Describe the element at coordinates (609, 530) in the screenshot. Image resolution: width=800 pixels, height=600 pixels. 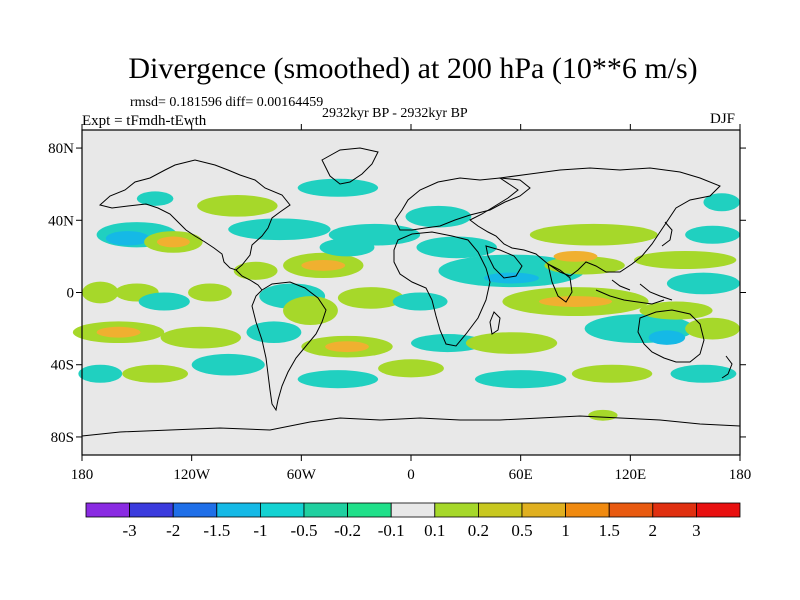
I see `colorbar-label: 1.5` at that location.